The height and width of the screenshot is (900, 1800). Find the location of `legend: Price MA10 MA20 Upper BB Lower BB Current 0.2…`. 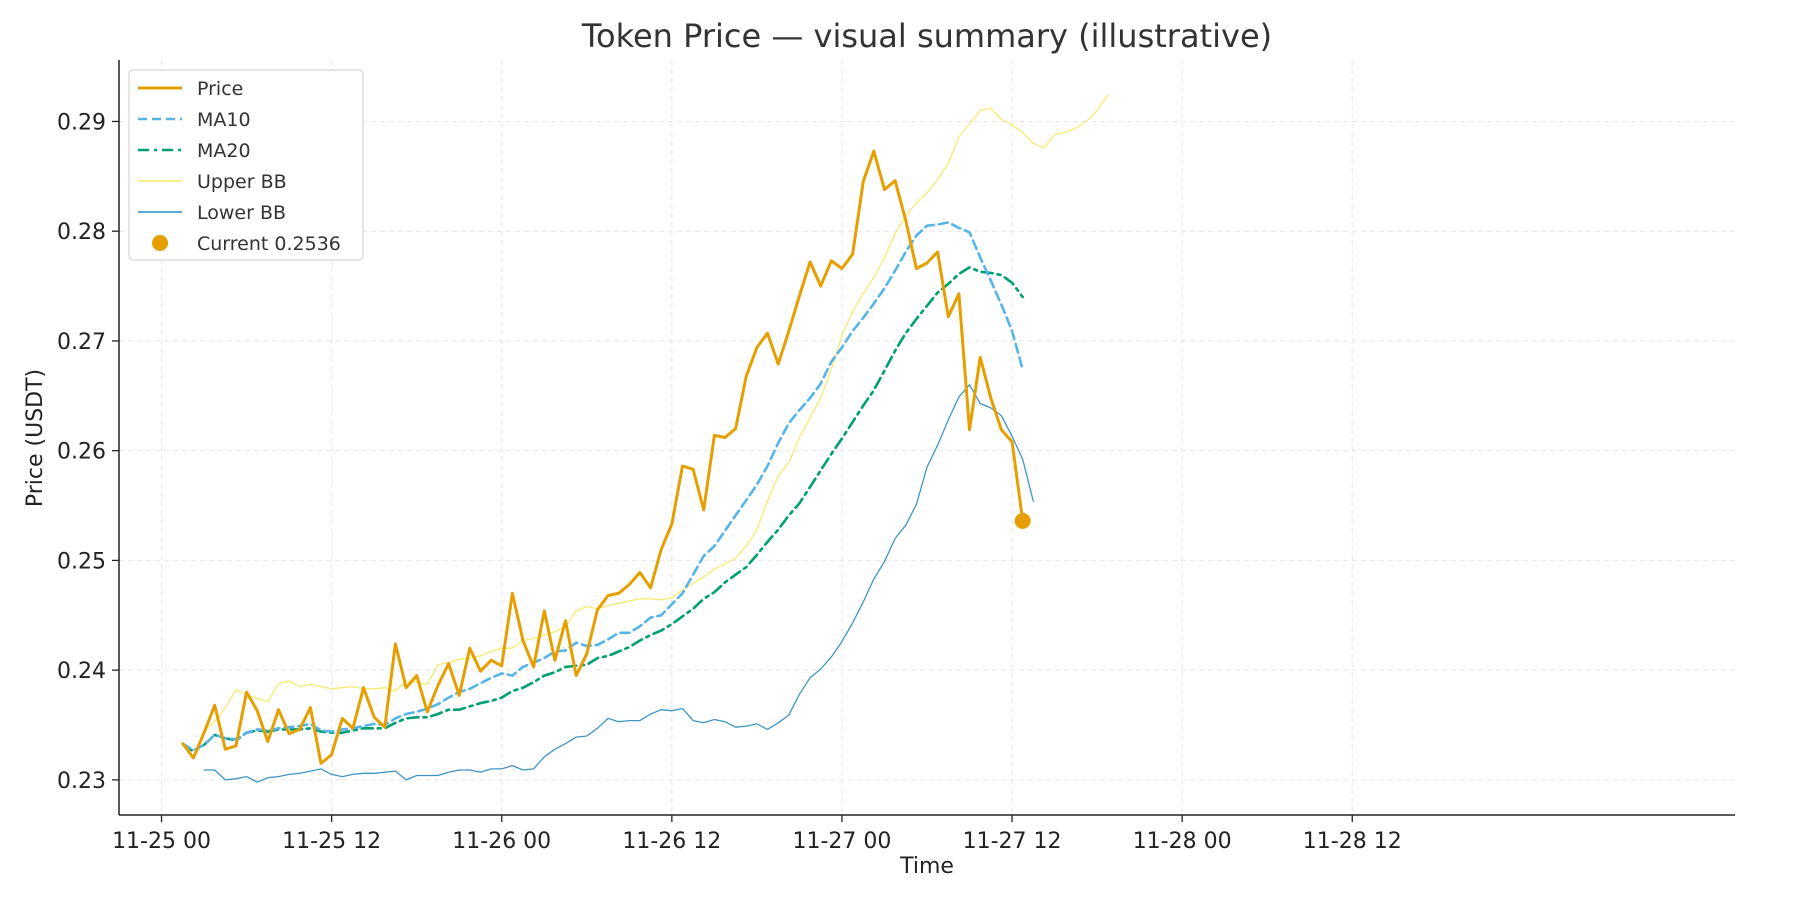

legend: Price MA10 MA20 Upper BB Lower BB Current 0.2… is located at coordinates (246, 165).